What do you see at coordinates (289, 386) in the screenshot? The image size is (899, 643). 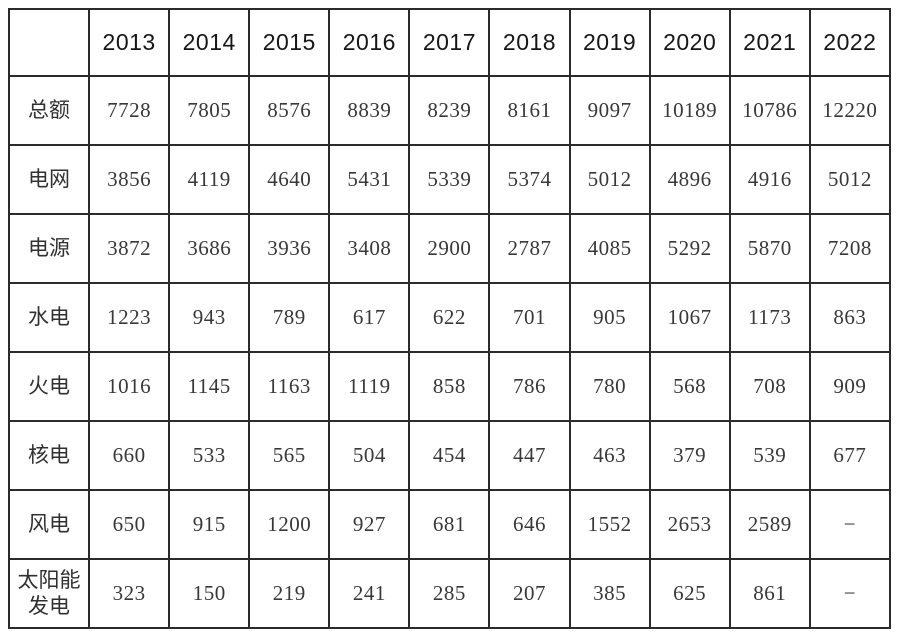 I see `value-cell: 1163` at bounding box center [289, 386].